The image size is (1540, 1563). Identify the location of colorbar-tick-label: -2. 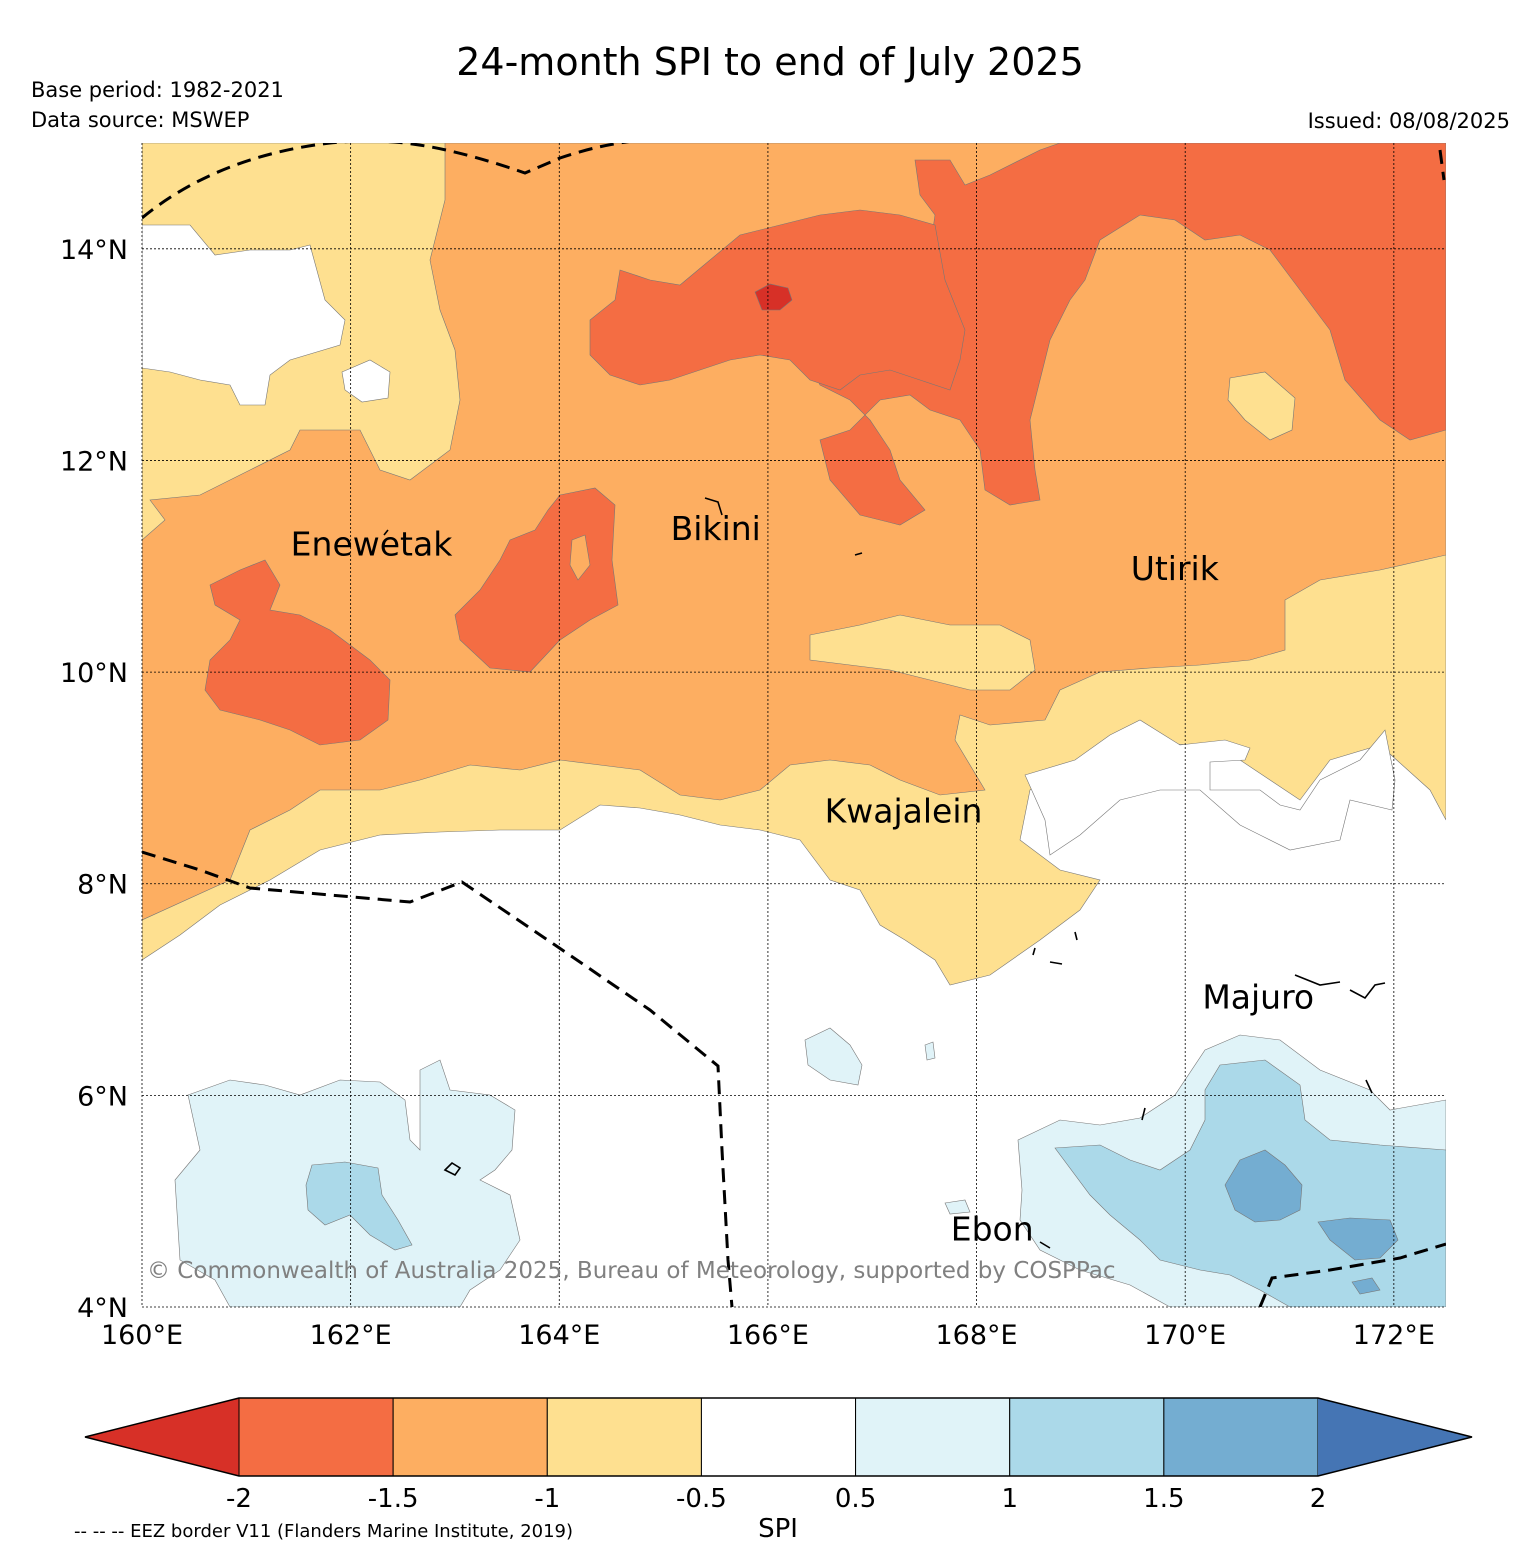
(239, 1499).